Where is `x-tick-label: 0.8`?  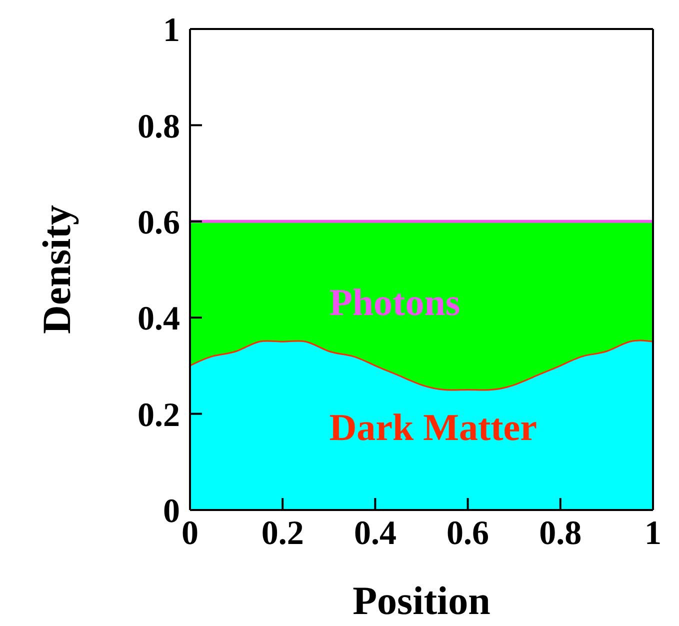 x-tick-label: 0.8 is located at coordinates (560, 533).